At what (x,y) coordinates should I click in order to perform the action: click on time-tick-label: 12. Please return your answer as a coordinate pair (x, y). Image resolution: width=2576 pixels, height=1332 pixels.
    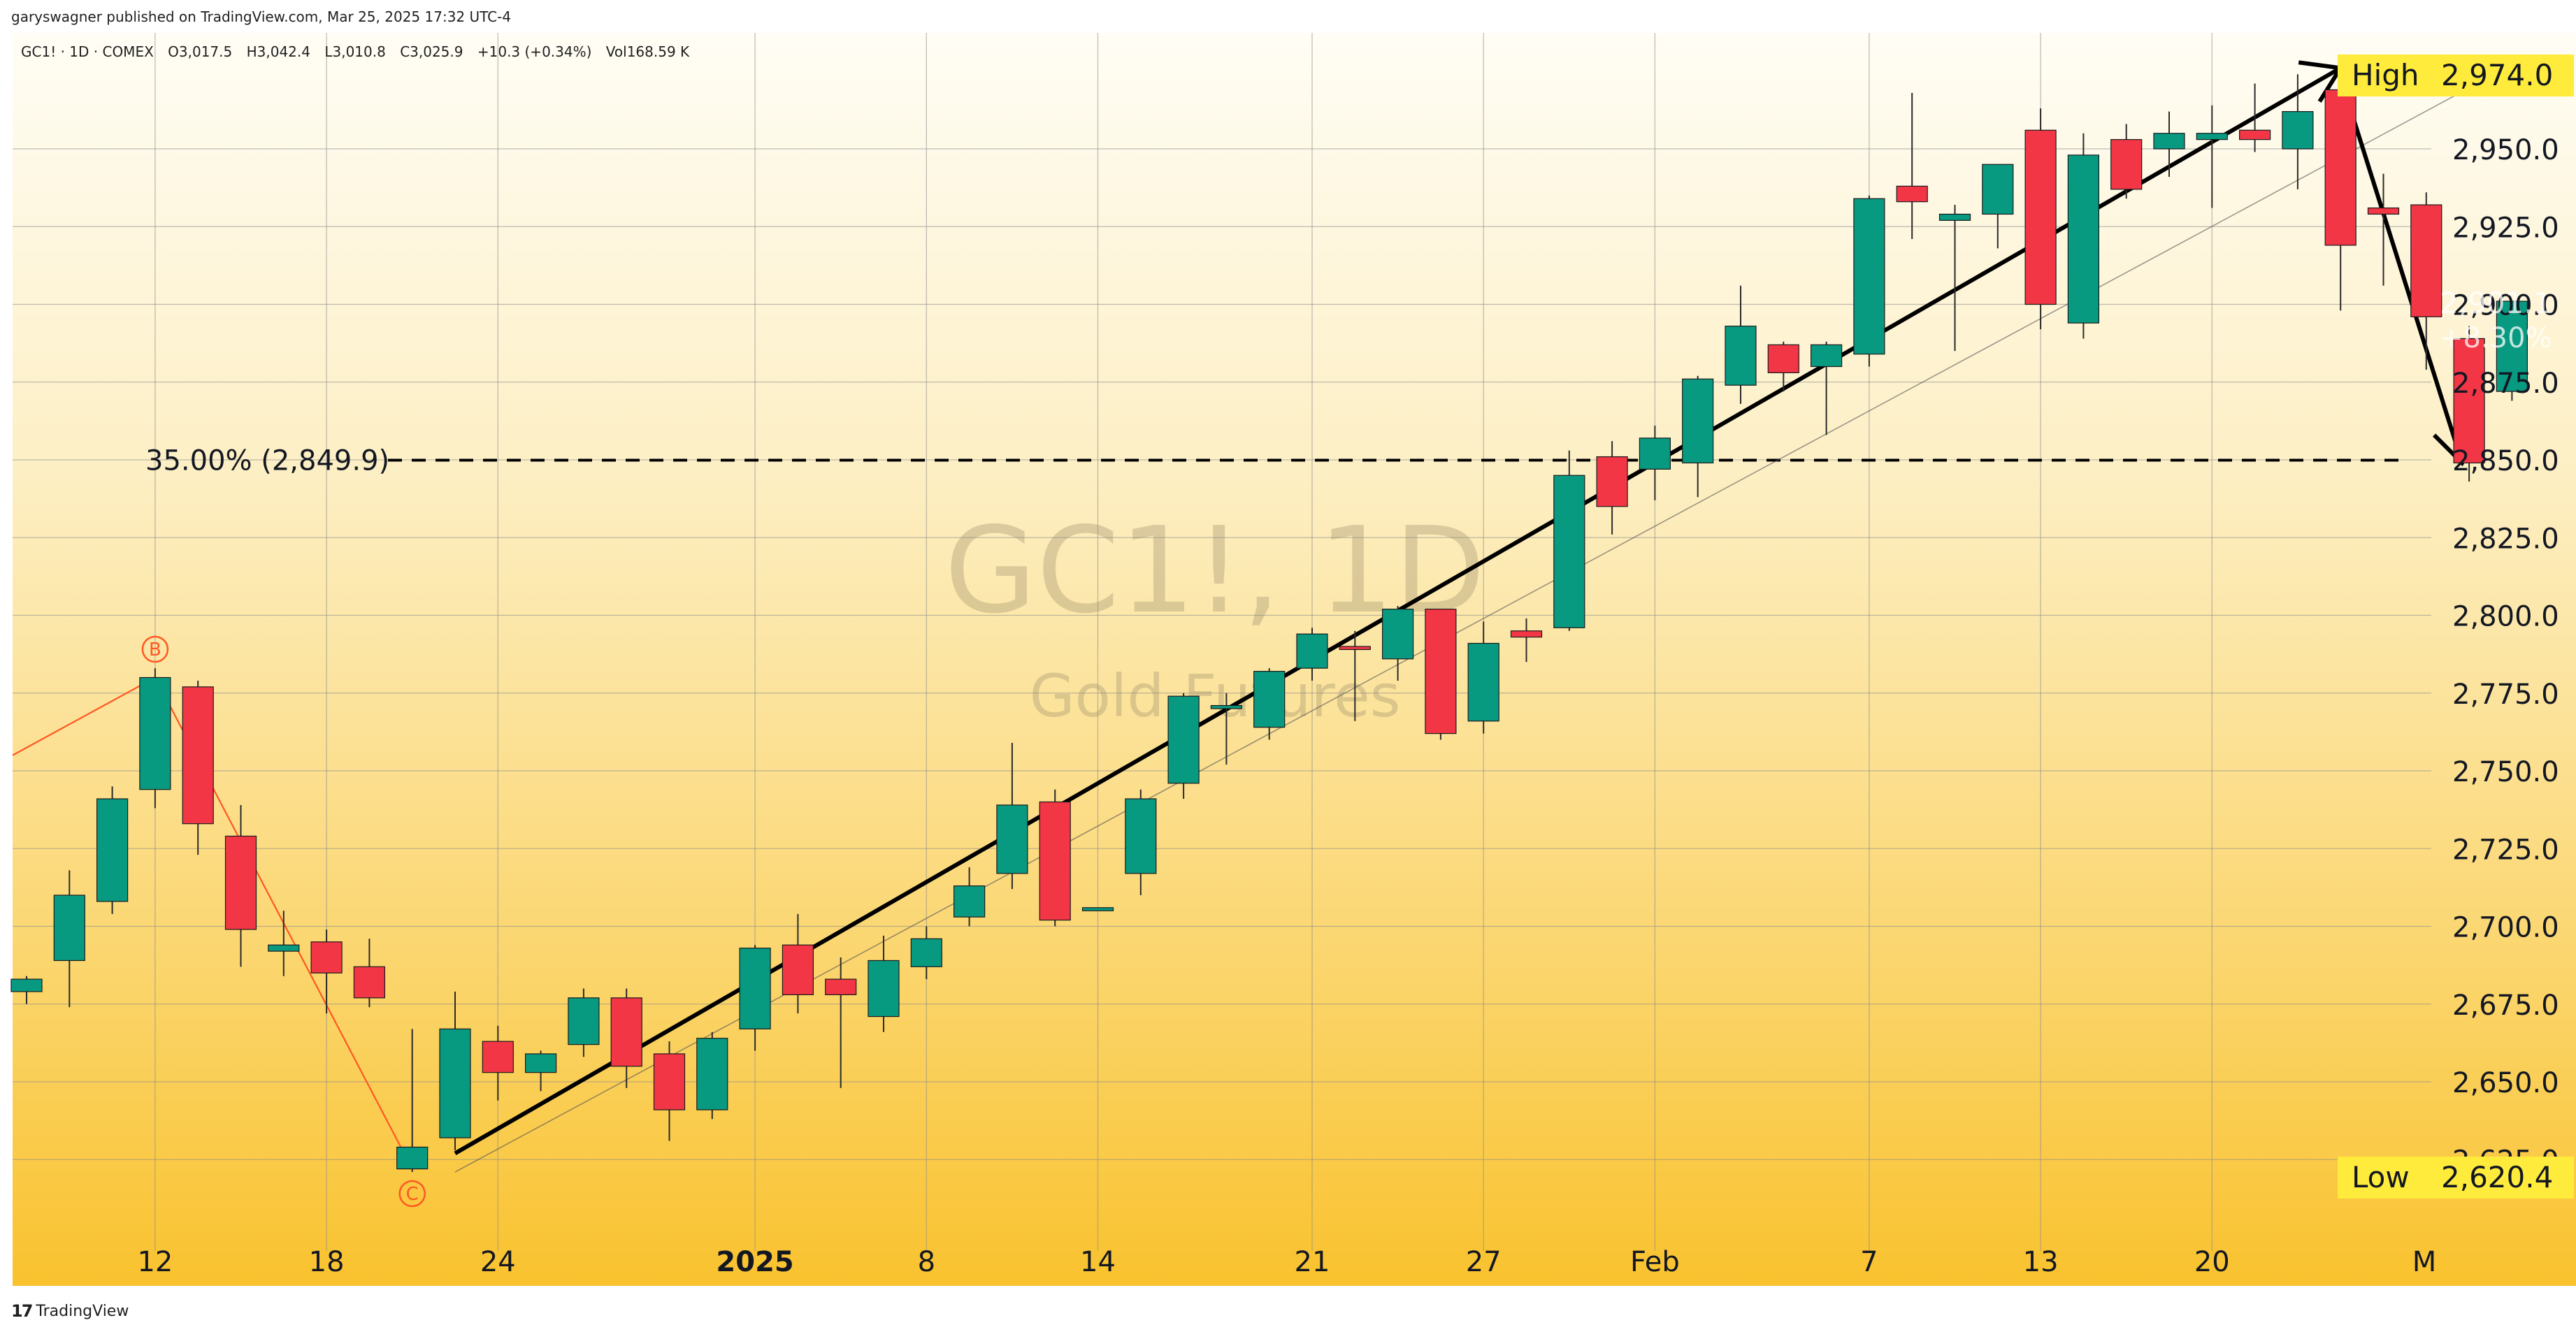
    Looking at the image, I should click on (155, 1262).